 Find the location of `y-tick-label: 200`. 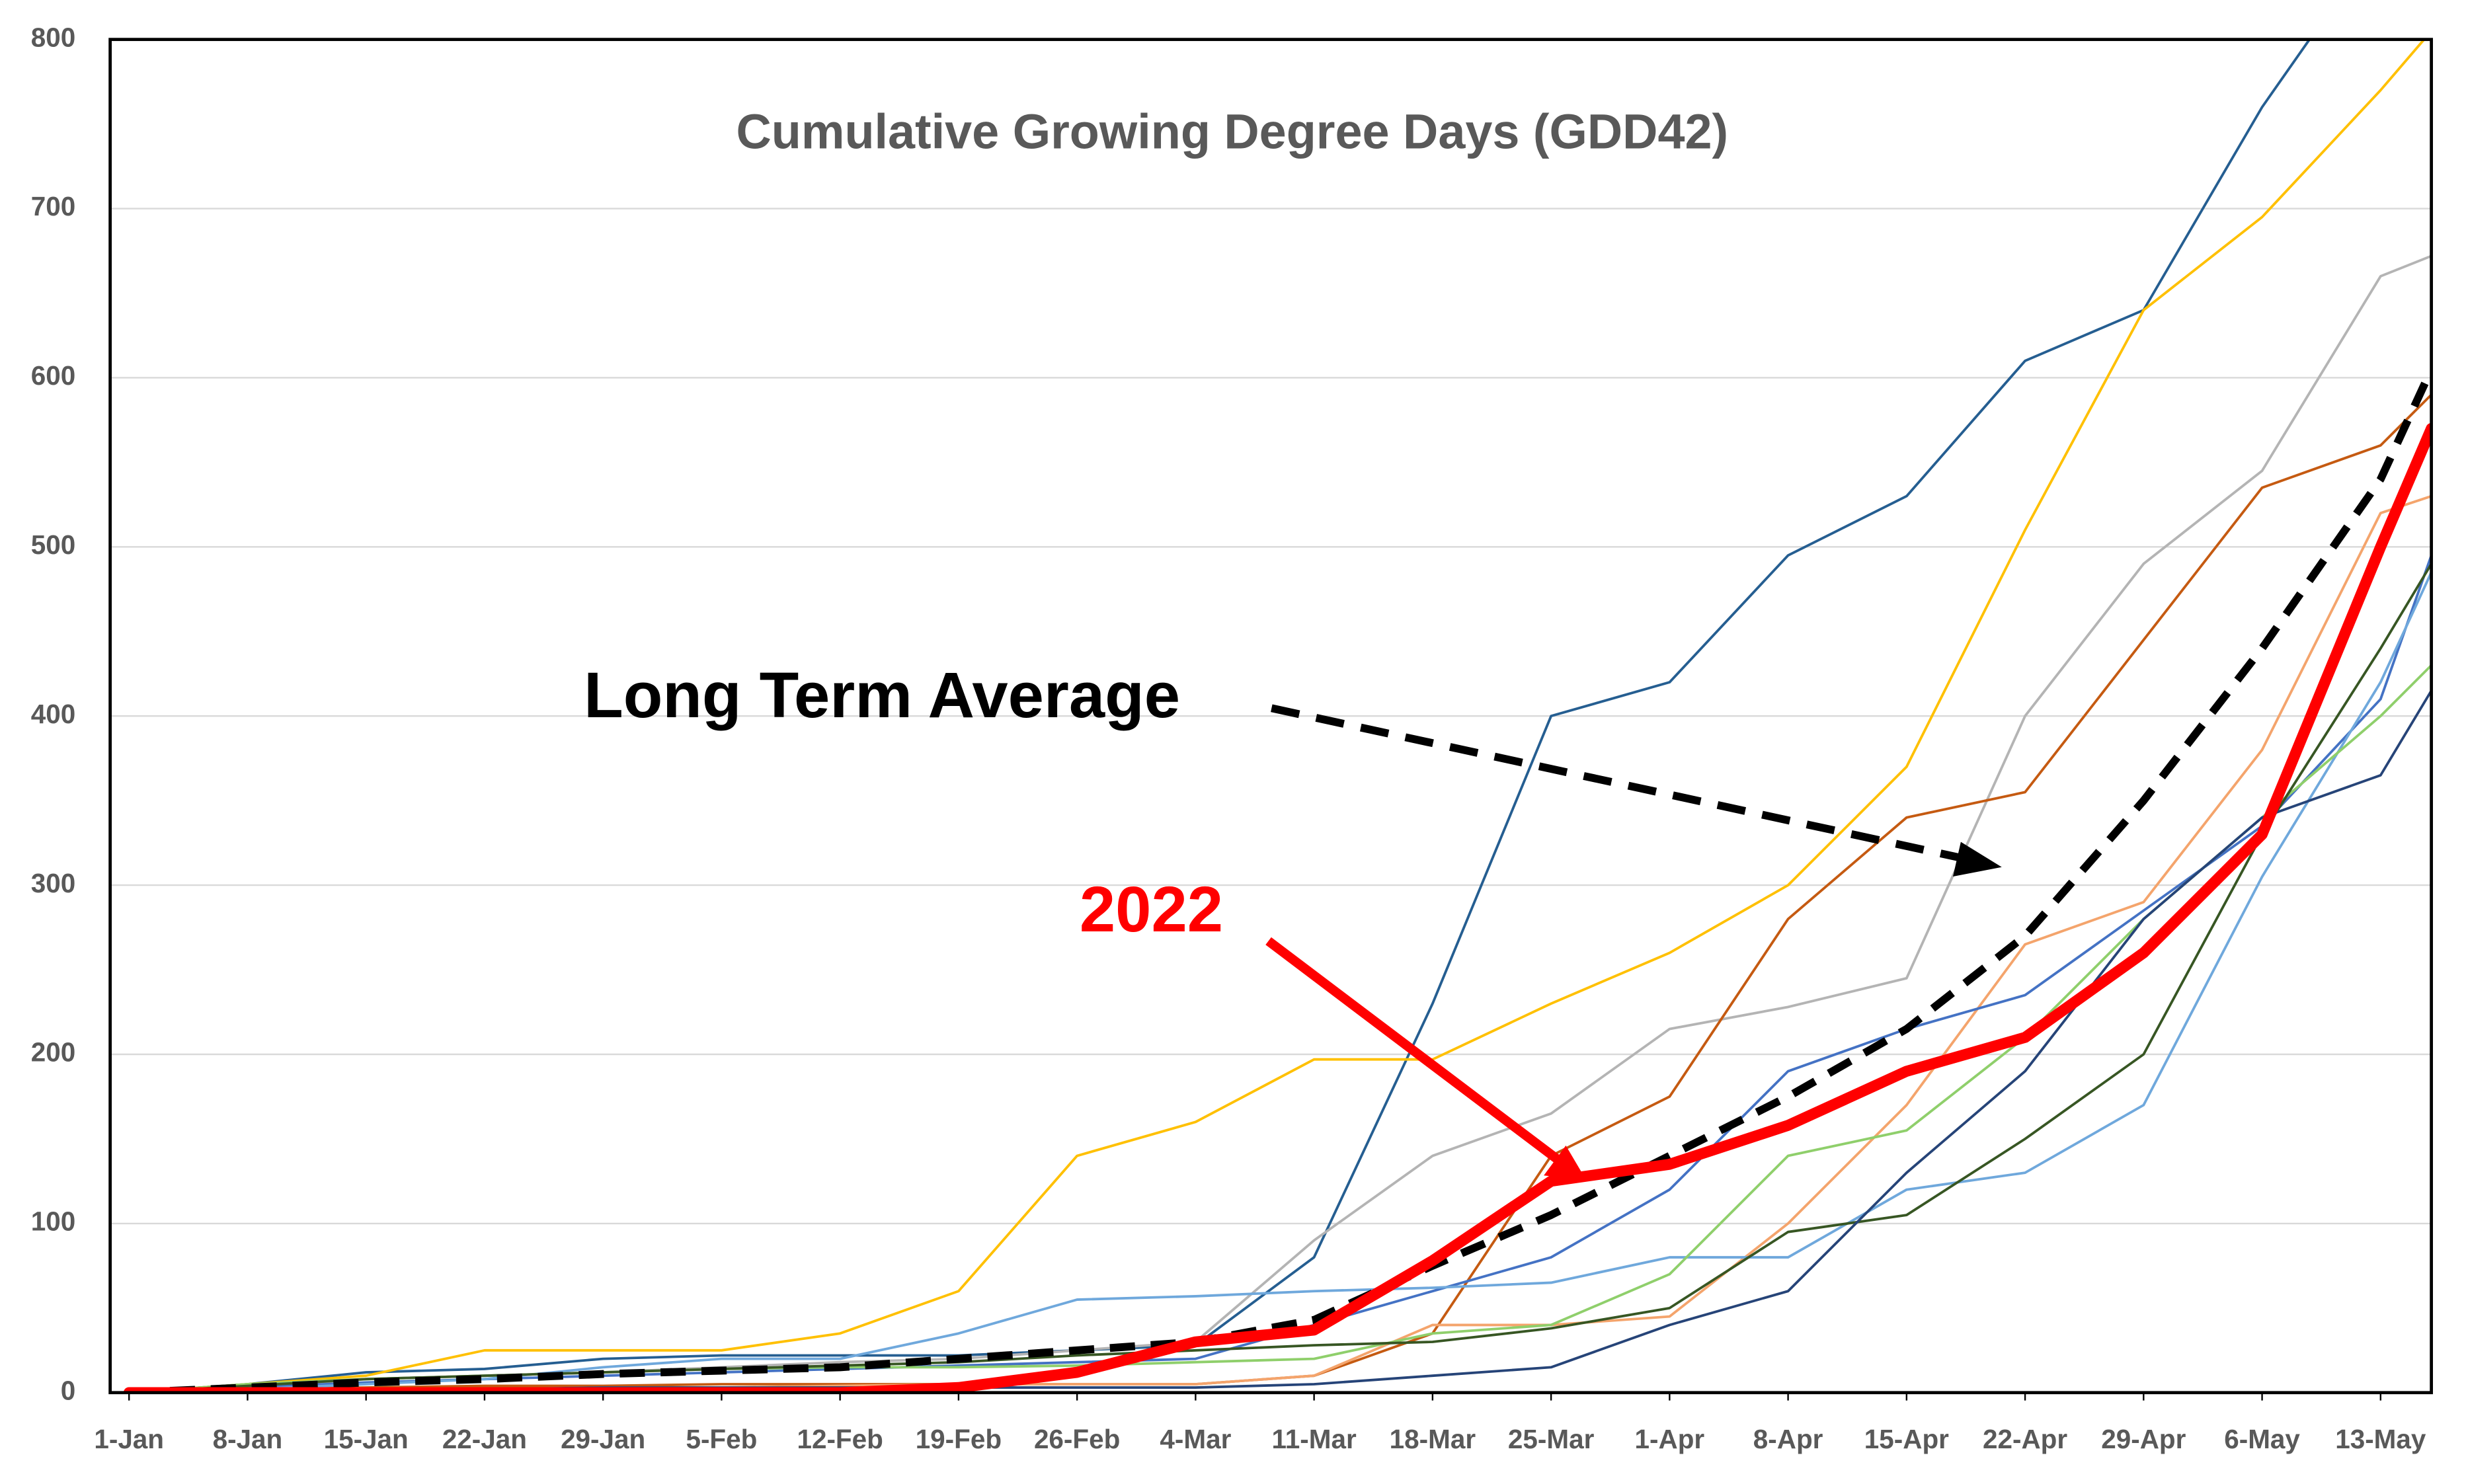

y-tick-label: 200 is located at coordinates (53, 1052).